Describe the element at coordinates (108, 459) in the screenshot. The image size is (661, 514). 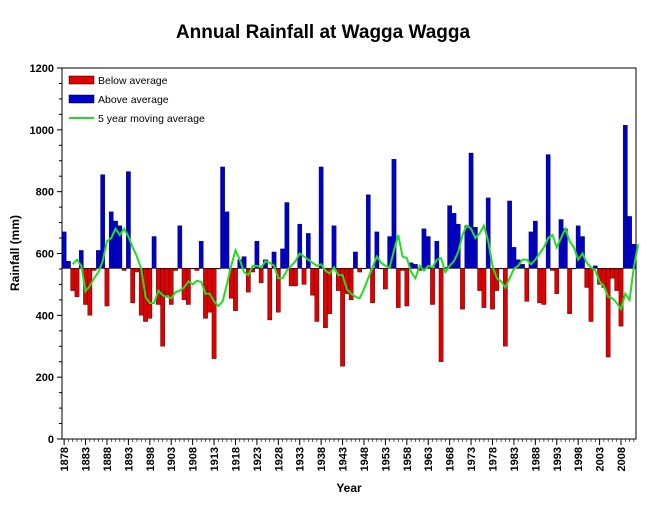
I see `x-tick-label-1888: 1888` at that location.